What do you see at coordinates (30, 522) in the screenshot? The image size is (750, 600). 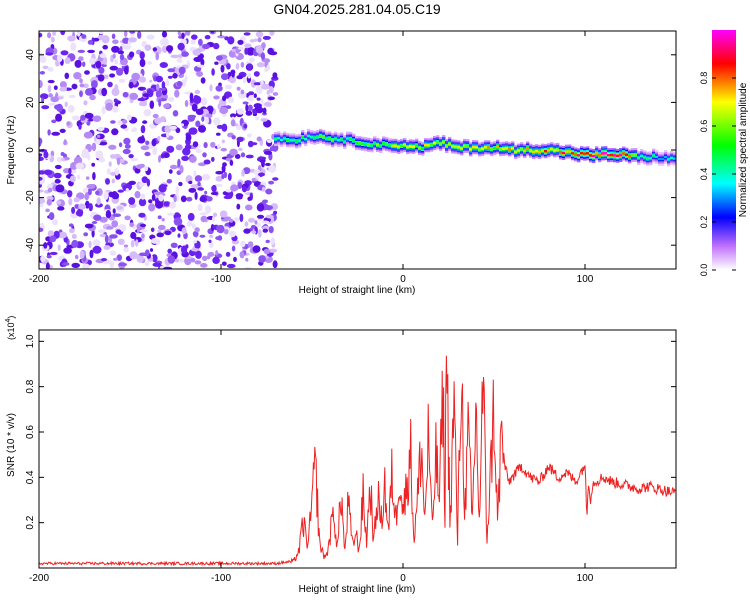 I see `snr-ytick-label: 0.2` at bounding box center [30, 522].